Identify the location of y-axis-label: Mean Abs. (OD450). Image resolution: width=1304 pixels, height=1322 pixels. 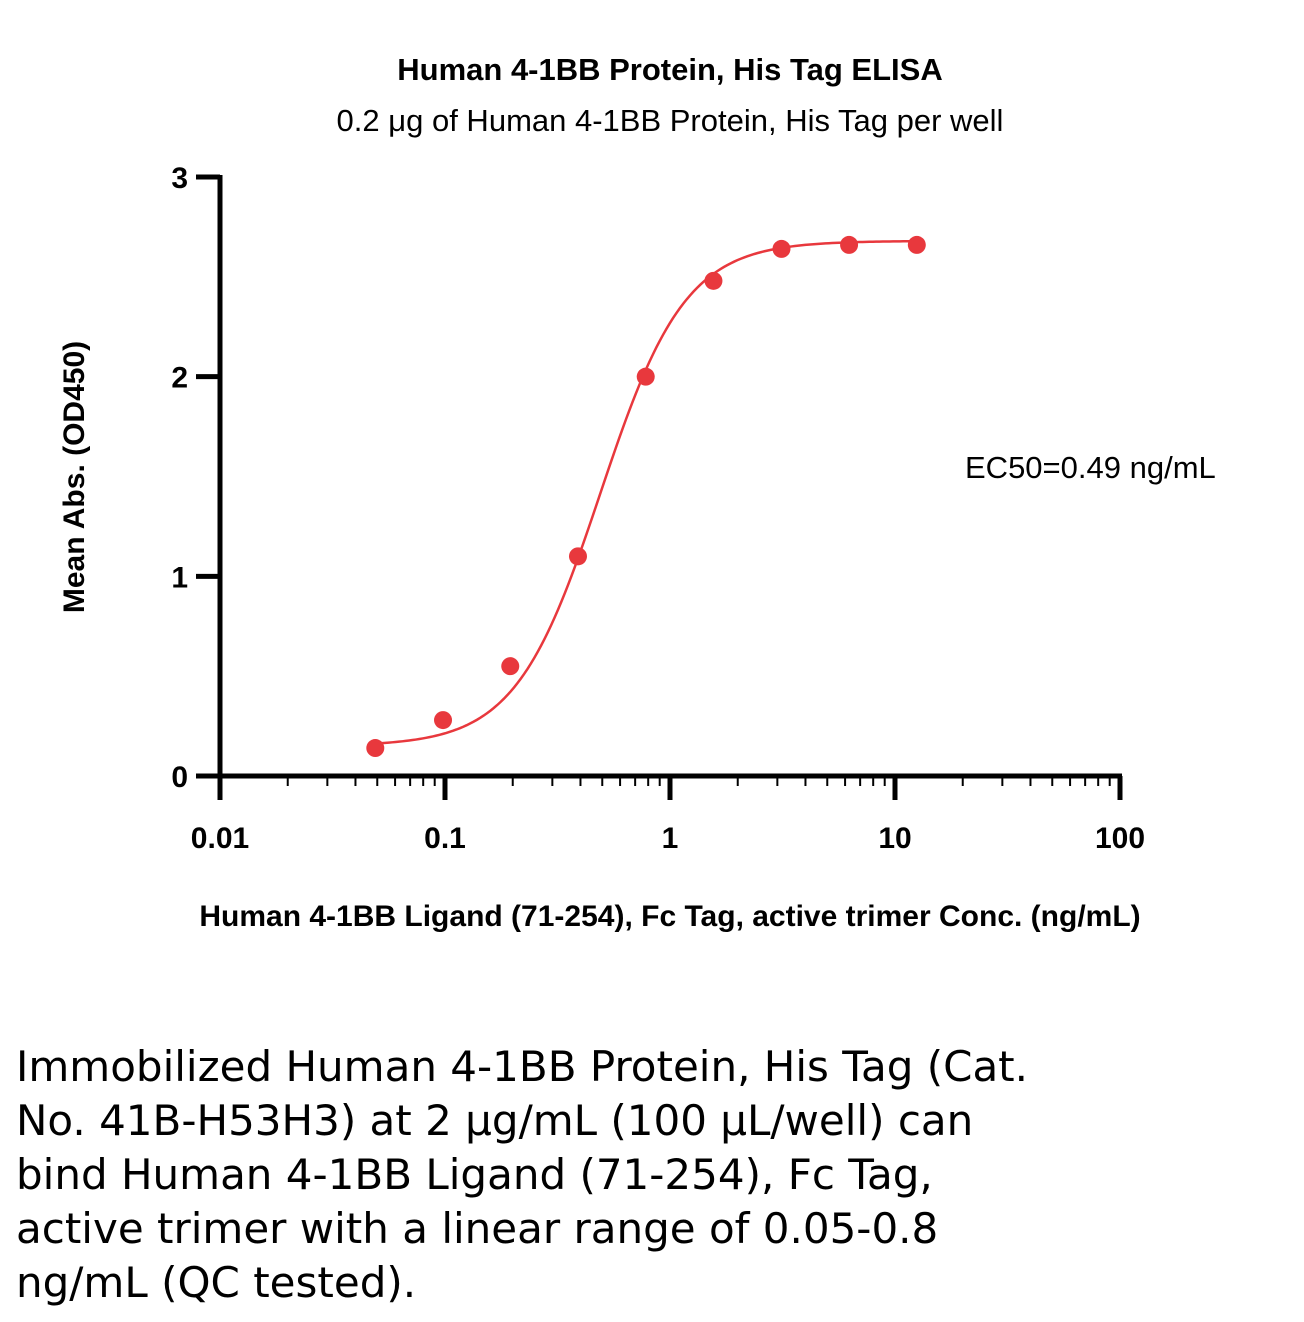
(74, 477).